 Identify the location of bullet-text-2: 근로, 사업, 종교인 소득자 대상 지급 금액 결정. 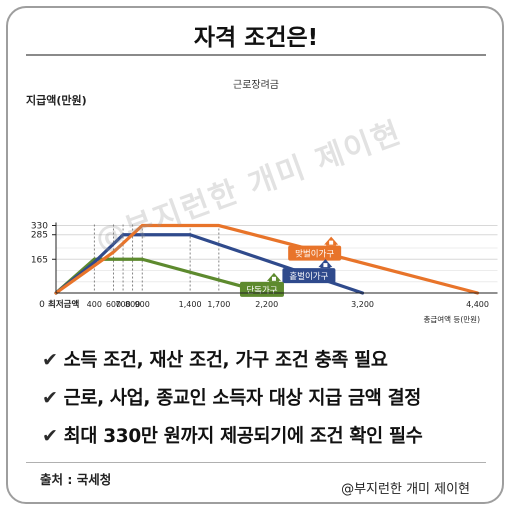
(242, 398).